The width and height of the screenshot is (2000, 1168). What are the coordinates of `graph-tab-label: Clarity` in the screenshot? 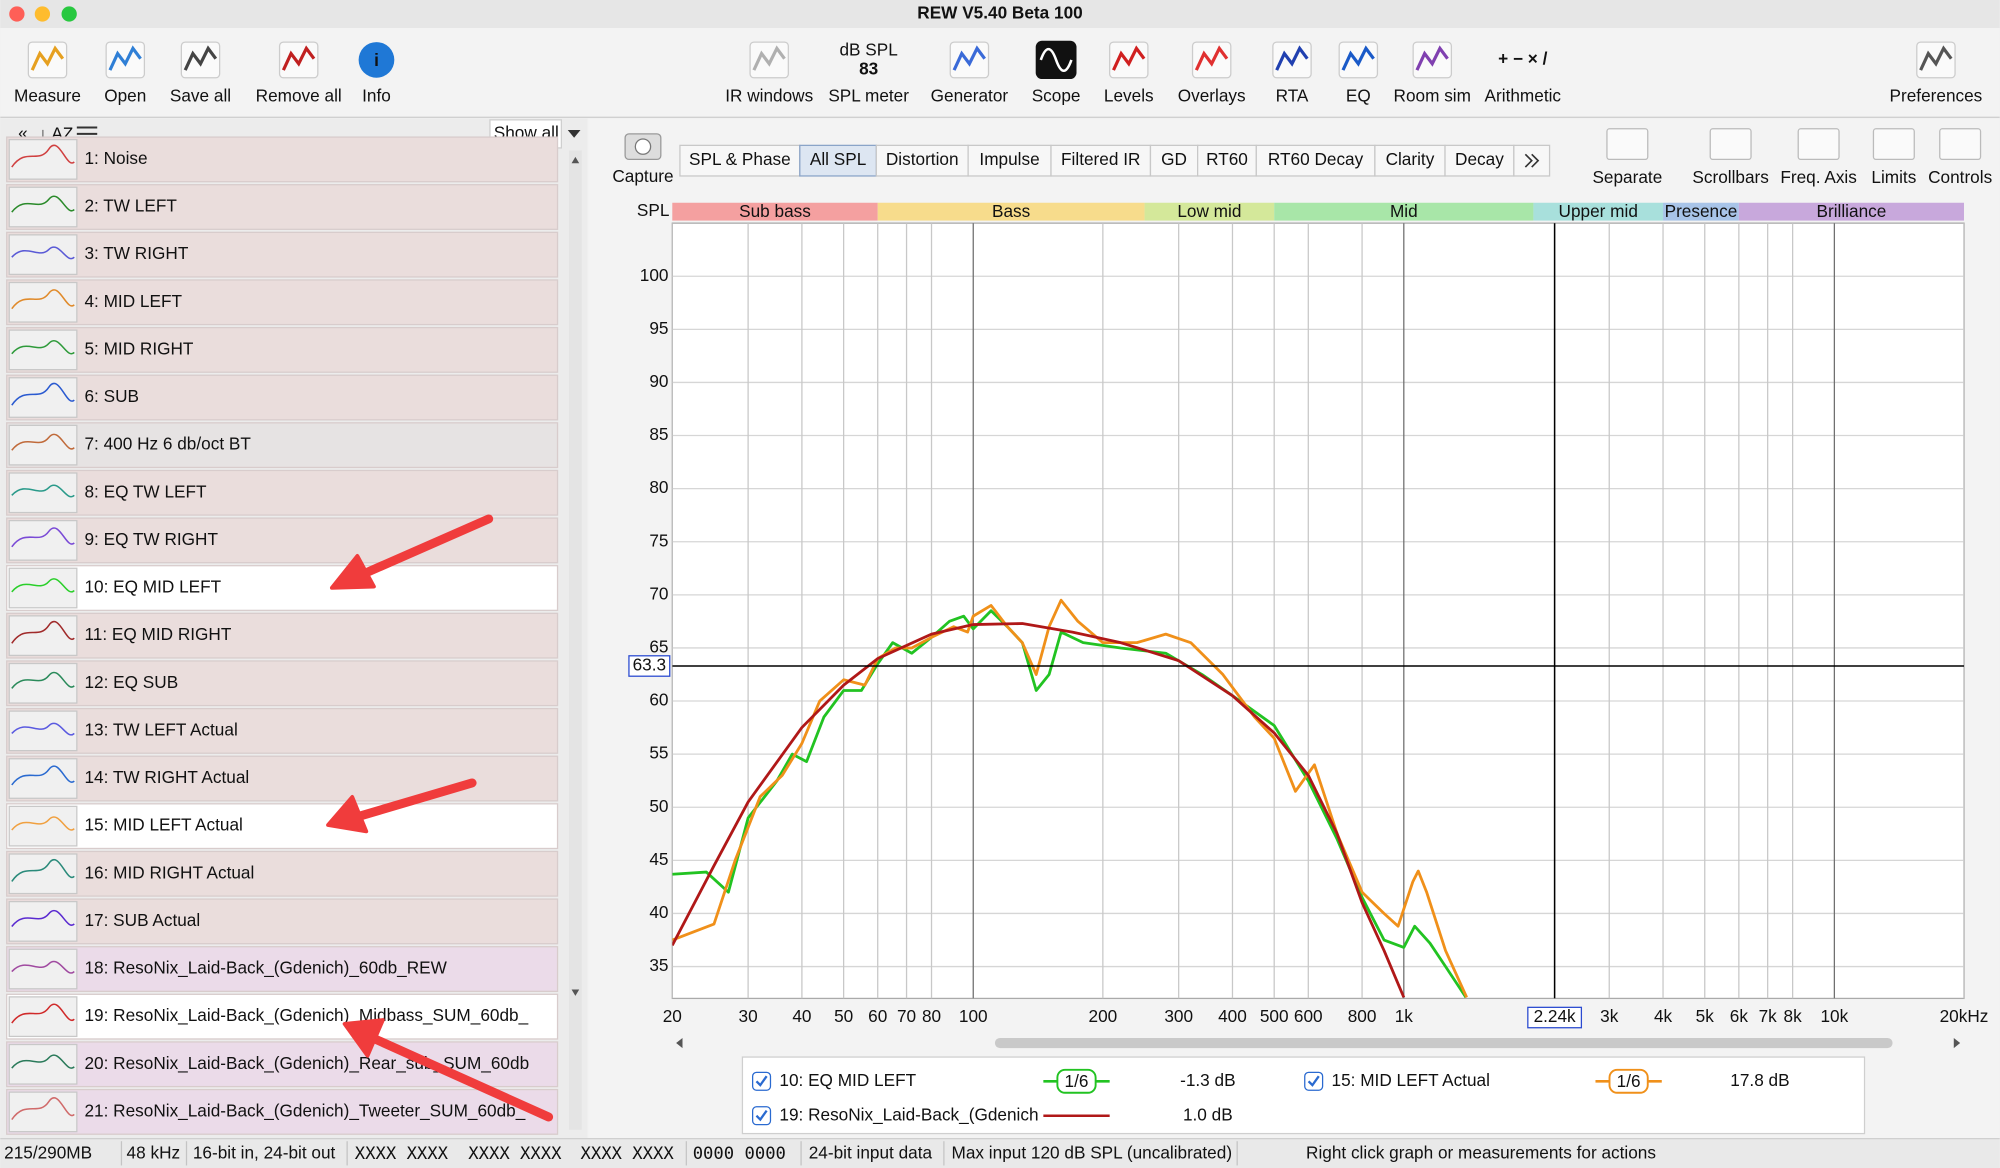 It's located at (1410, 159).